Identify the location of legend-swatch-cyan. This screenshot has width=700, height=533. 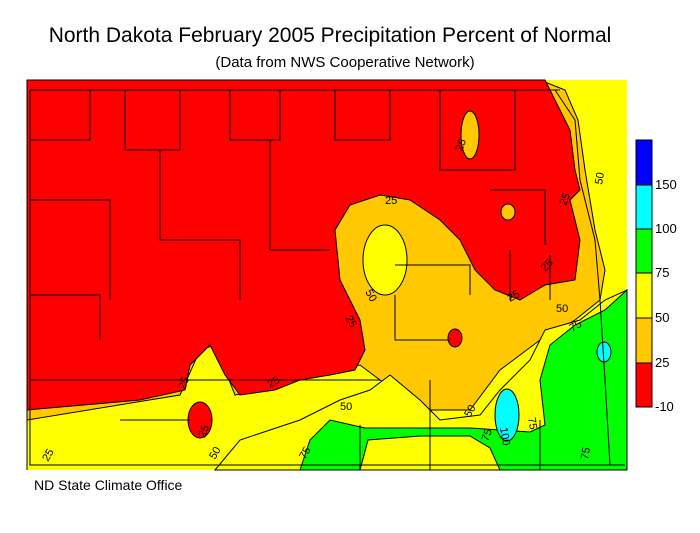
(644, 207).